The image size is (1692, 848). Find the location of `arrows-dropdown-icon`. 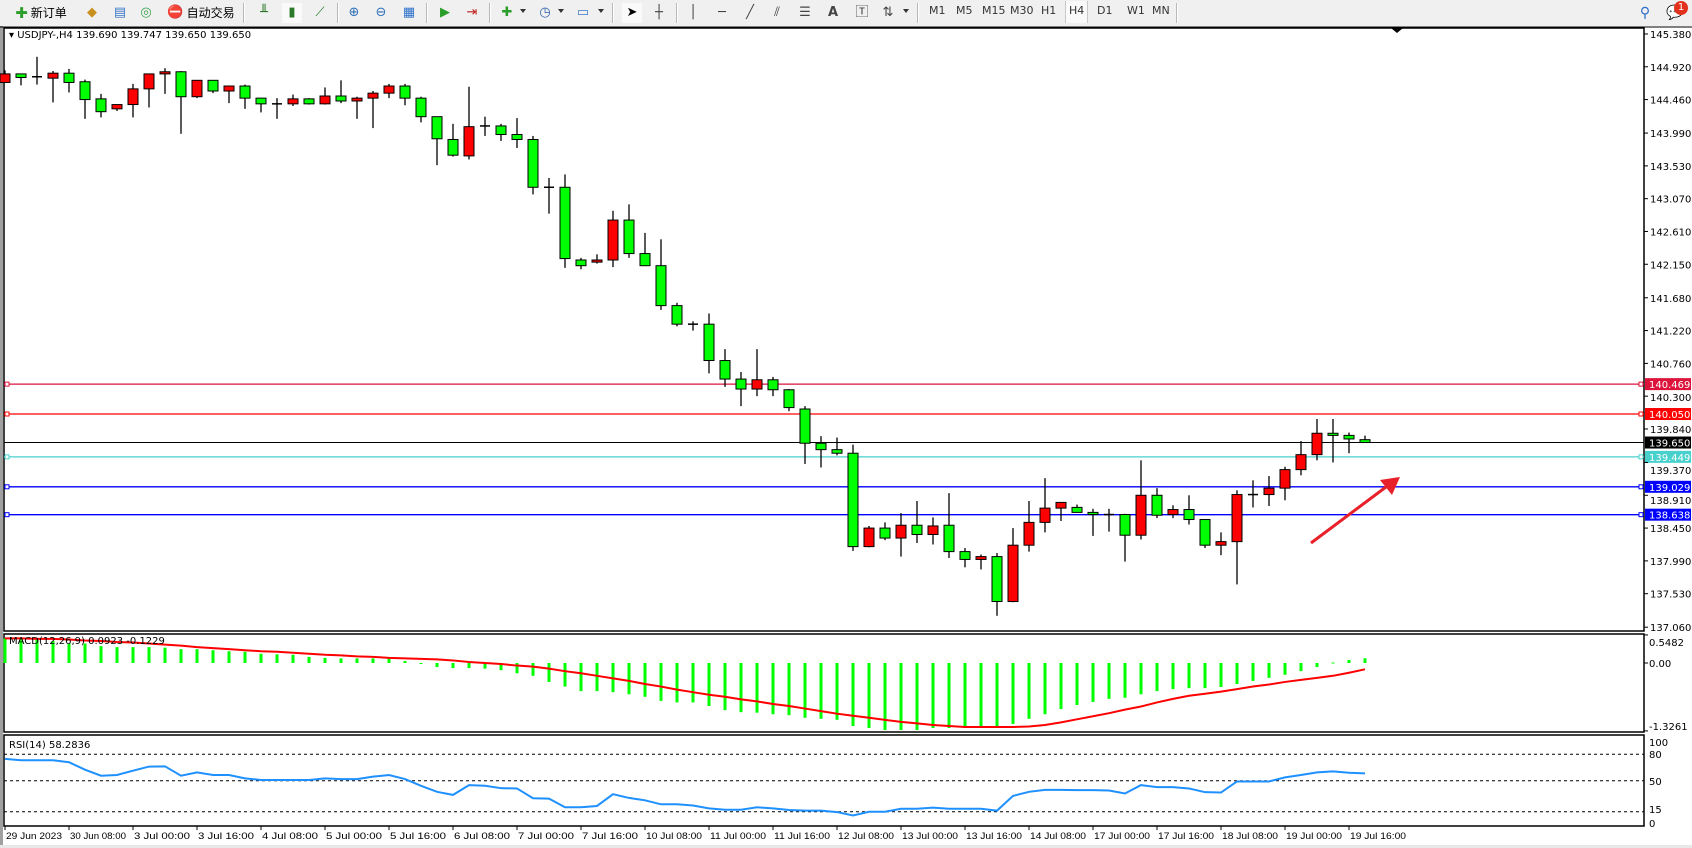

arrows-dropdown-icon is located at coordinates (906, 11).